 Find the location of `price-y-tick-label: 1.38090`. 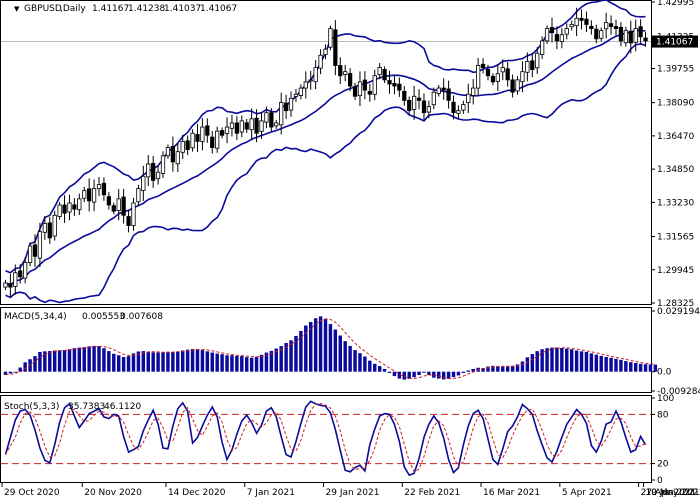

price-y-tick-label: 1.38090 is located at coordinates (675, 104).